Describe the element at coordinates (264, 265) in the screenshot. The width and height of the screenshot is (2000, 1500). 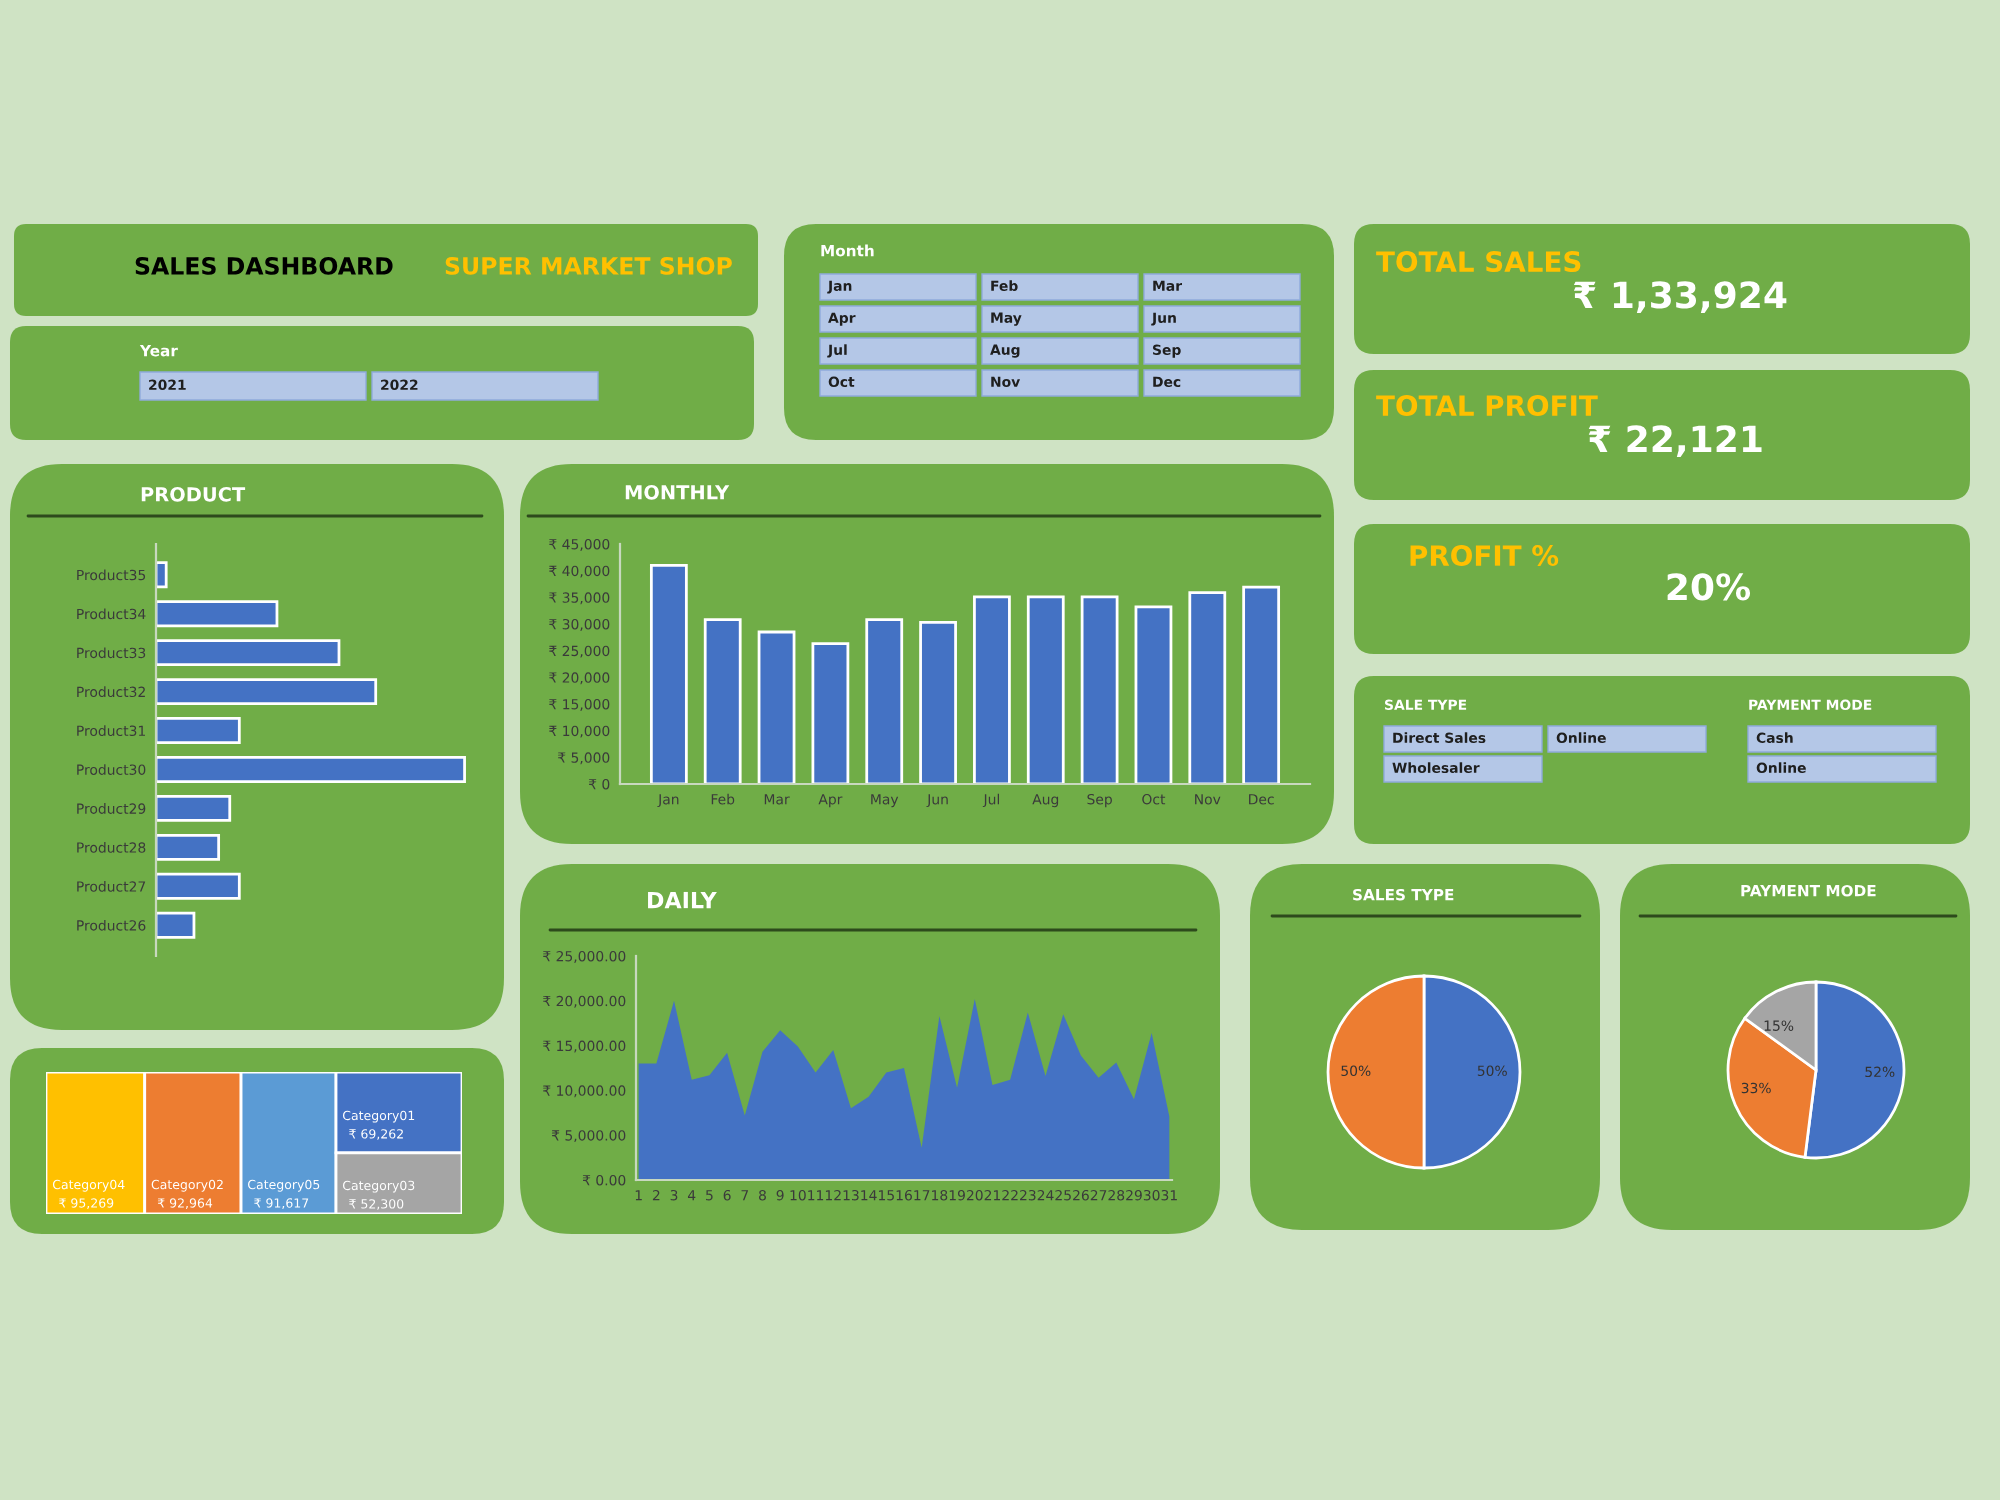
I see `text: SALES DASHBOARD` at that location.